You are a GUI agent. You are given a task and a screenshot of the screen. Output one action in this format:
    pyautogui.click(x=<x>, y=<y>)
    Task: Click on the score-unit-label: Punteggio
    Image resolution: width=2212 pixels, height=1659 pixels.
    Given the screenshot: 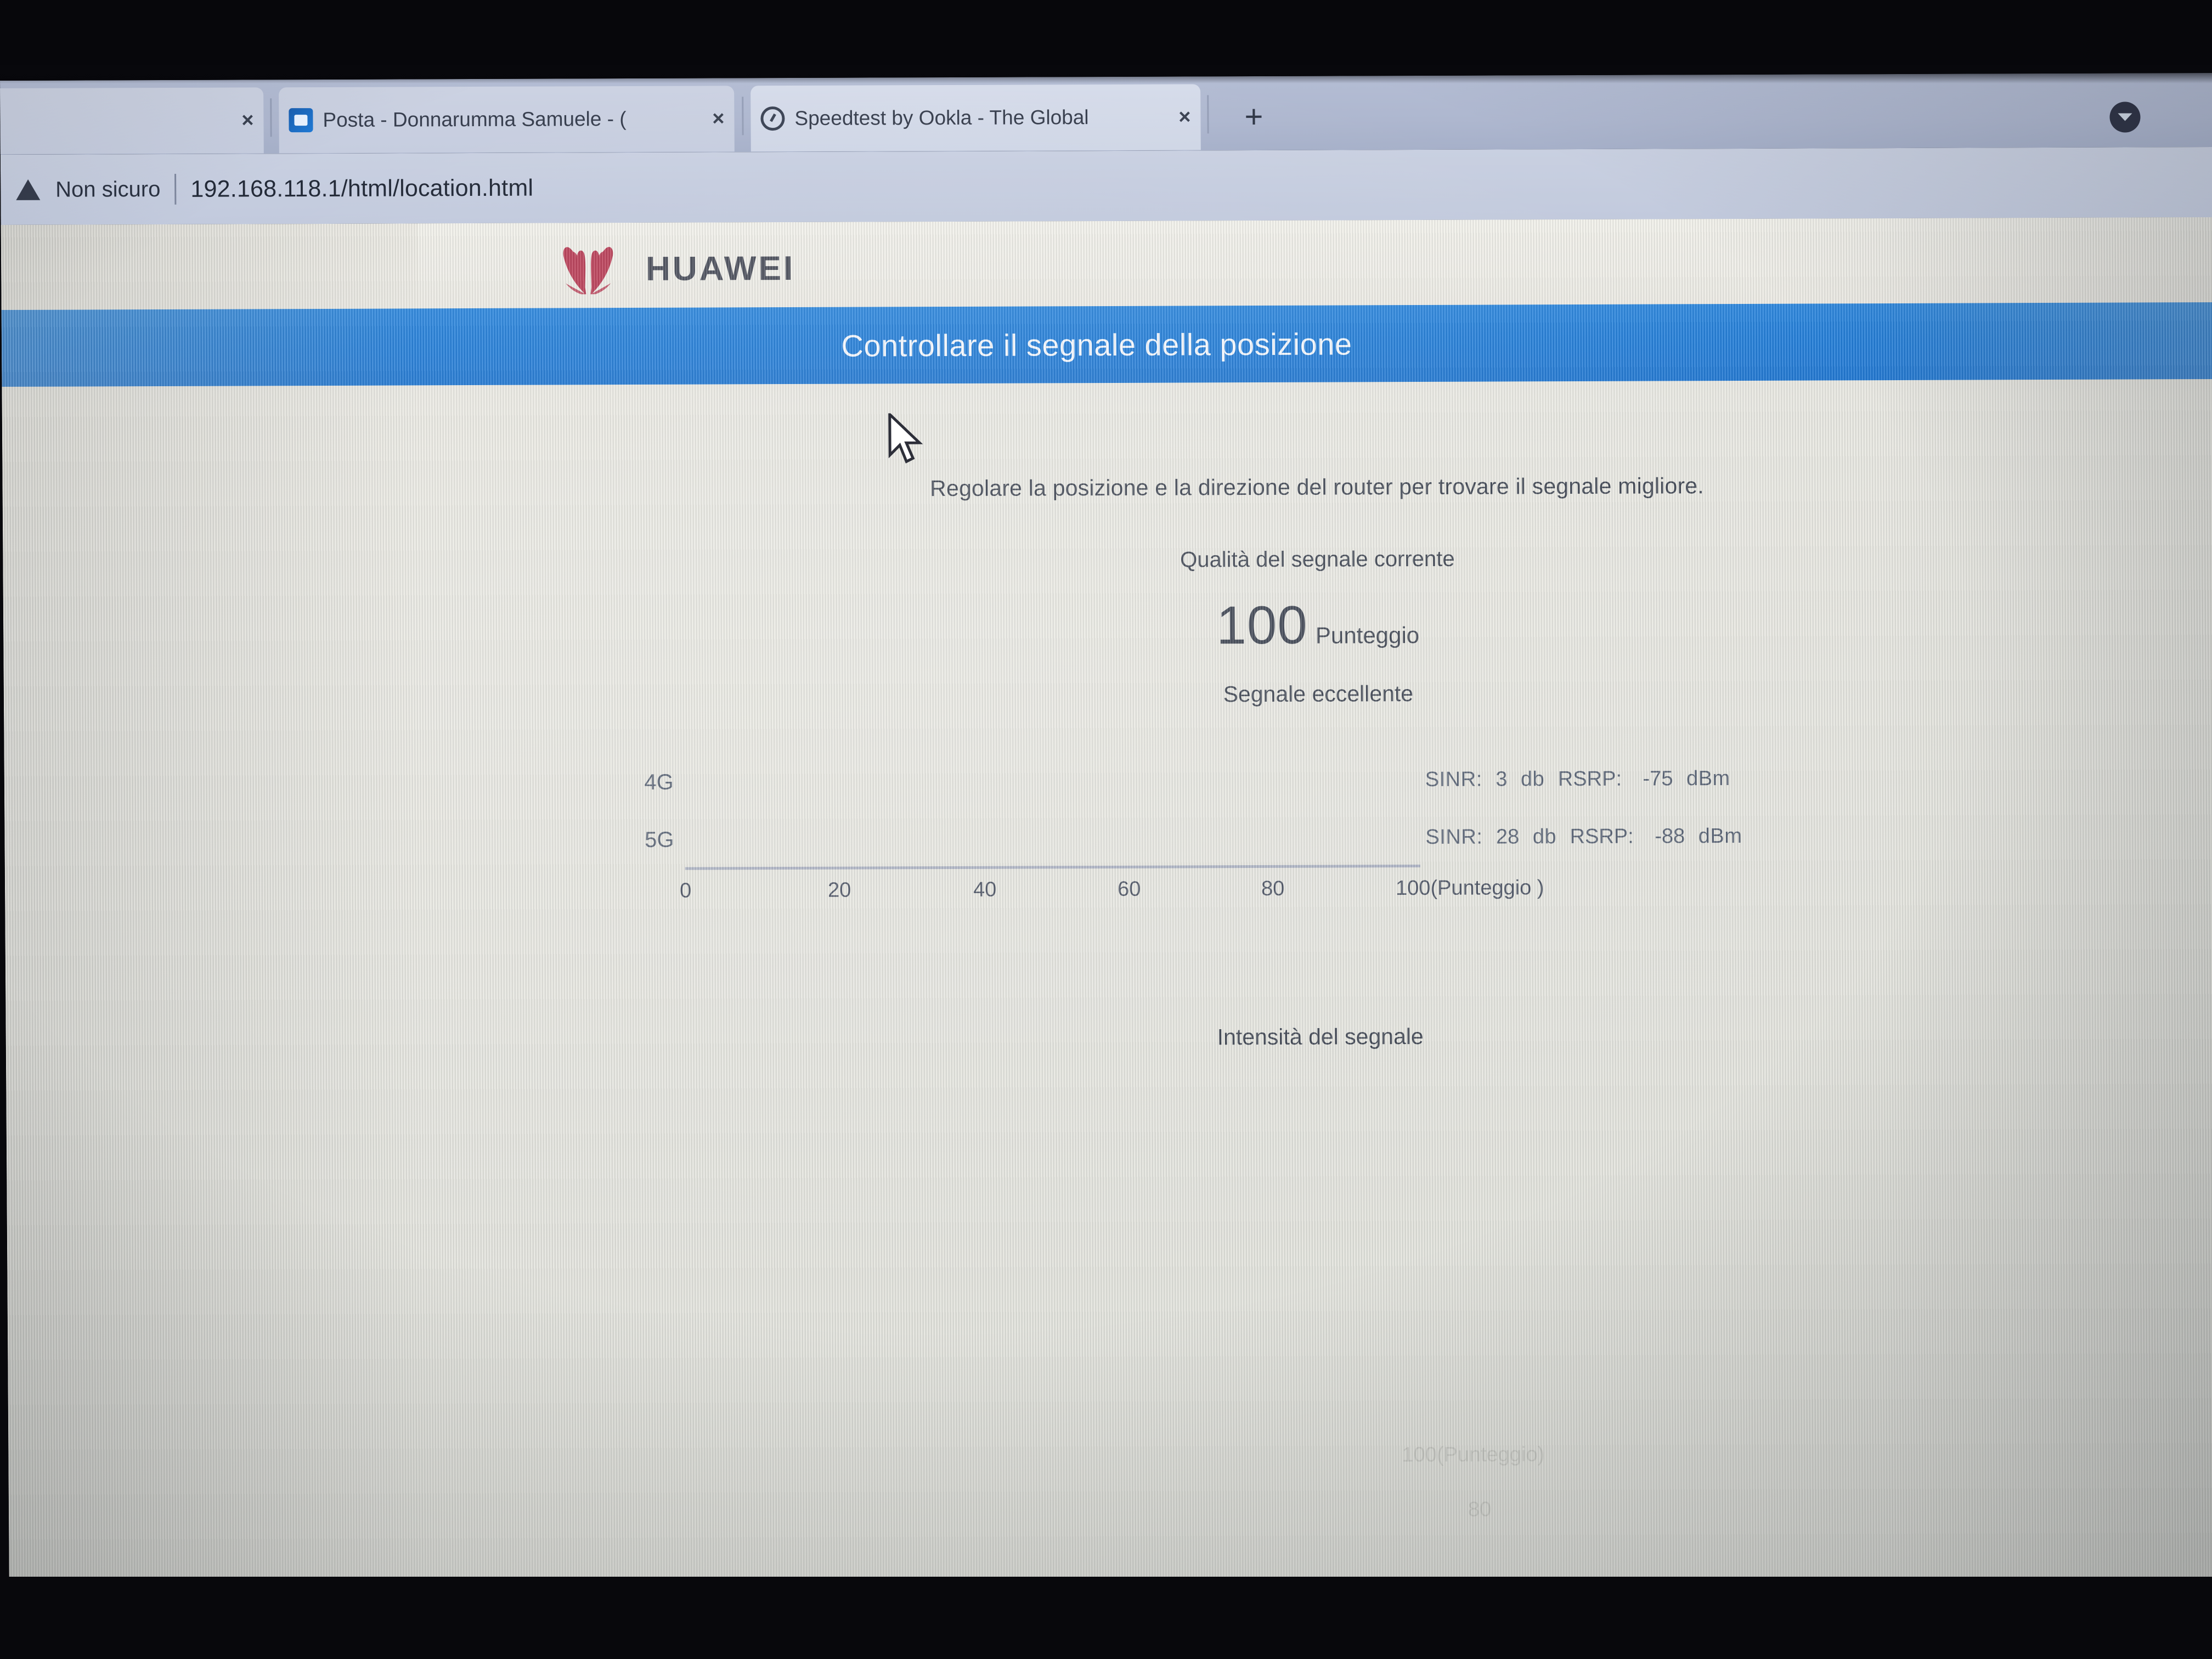 What is the action you would take?
    pyautogui.click(x=1367, y=635)
    